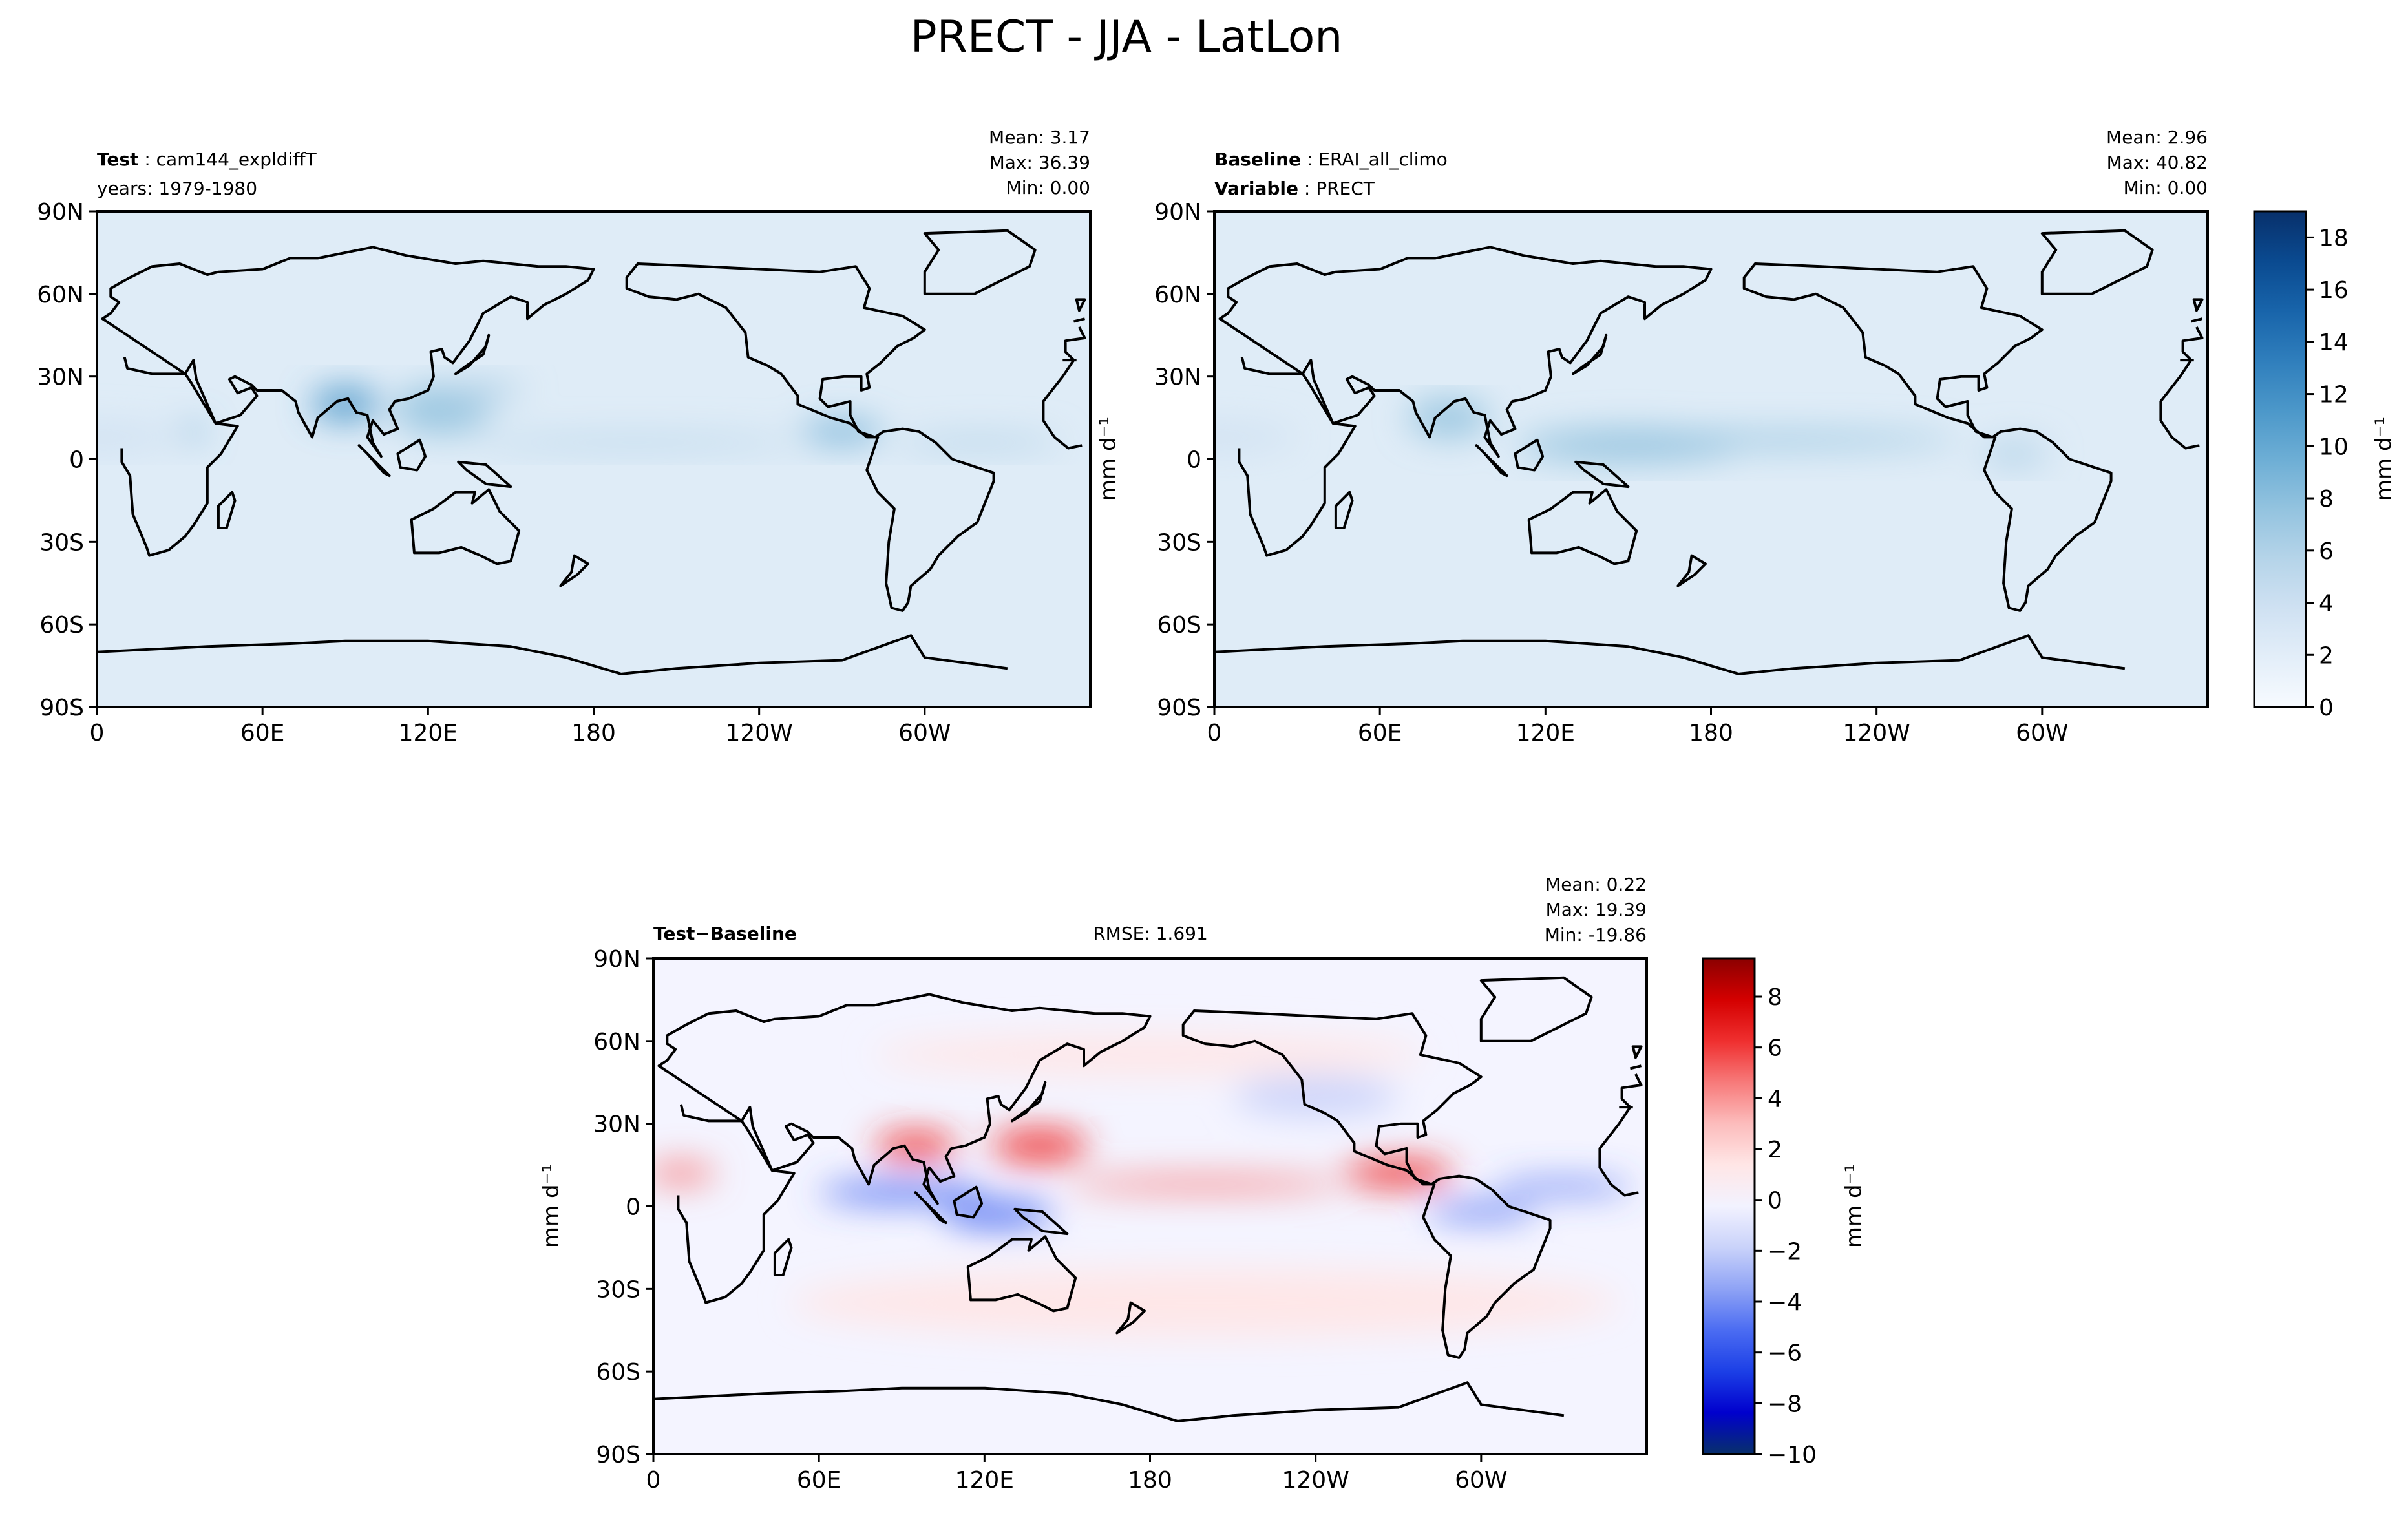  Describe the element at coordinates (1582, 526) in the screenshot. I see `baseline-australia-coast` at that location.